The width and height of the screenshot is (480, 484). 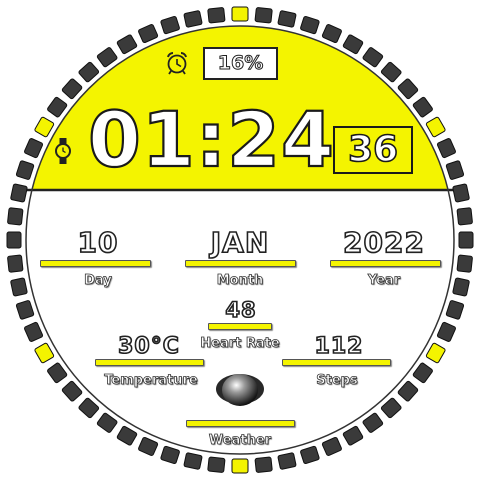 What do you see at coordinates (98, 281) in the screenshot?
I see `day-label: Day` at bounding box center [98, 281].